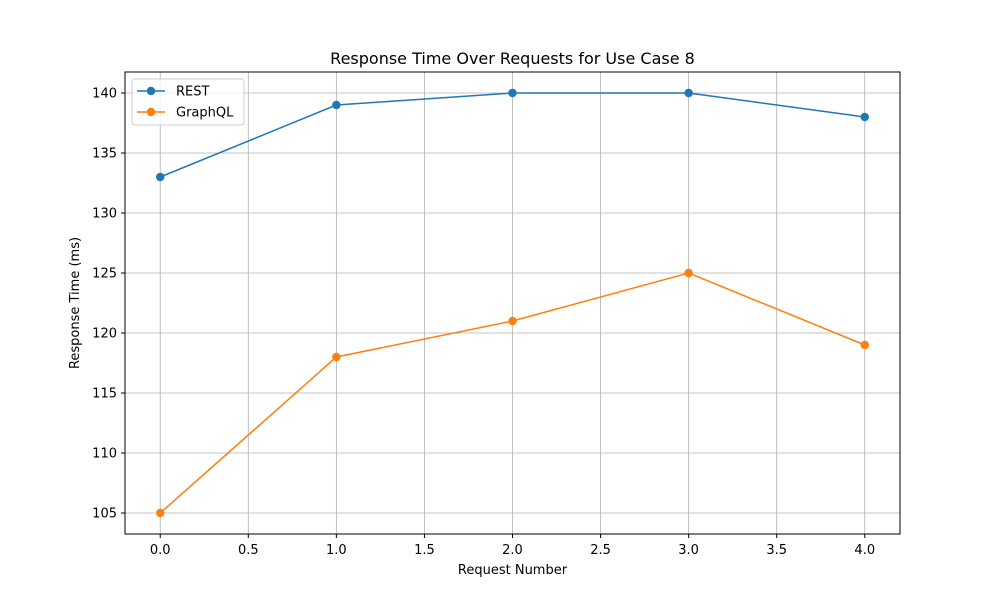  What do you see at coordinates (512, 550) in the screenshot?
I see `x-tick-label: 2.0` at bounding box center [512, 550].